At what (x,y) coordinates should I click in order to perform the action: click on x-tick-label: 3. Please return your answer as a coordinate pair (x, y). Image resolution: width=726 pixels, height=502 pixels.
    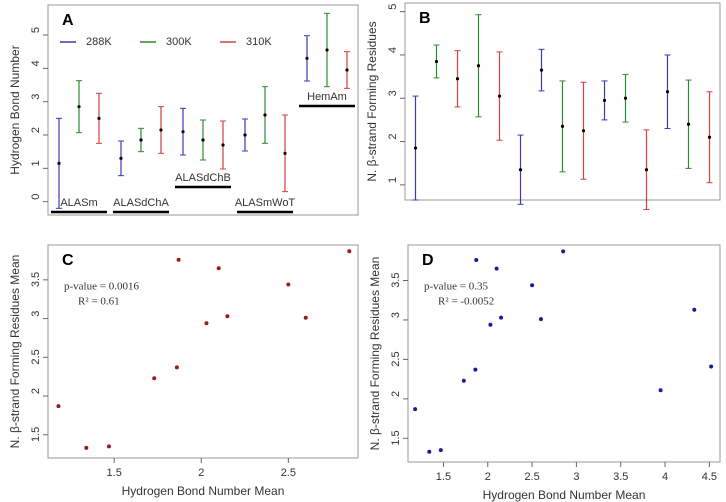
    Looking at the image, I should click on (576, 477).